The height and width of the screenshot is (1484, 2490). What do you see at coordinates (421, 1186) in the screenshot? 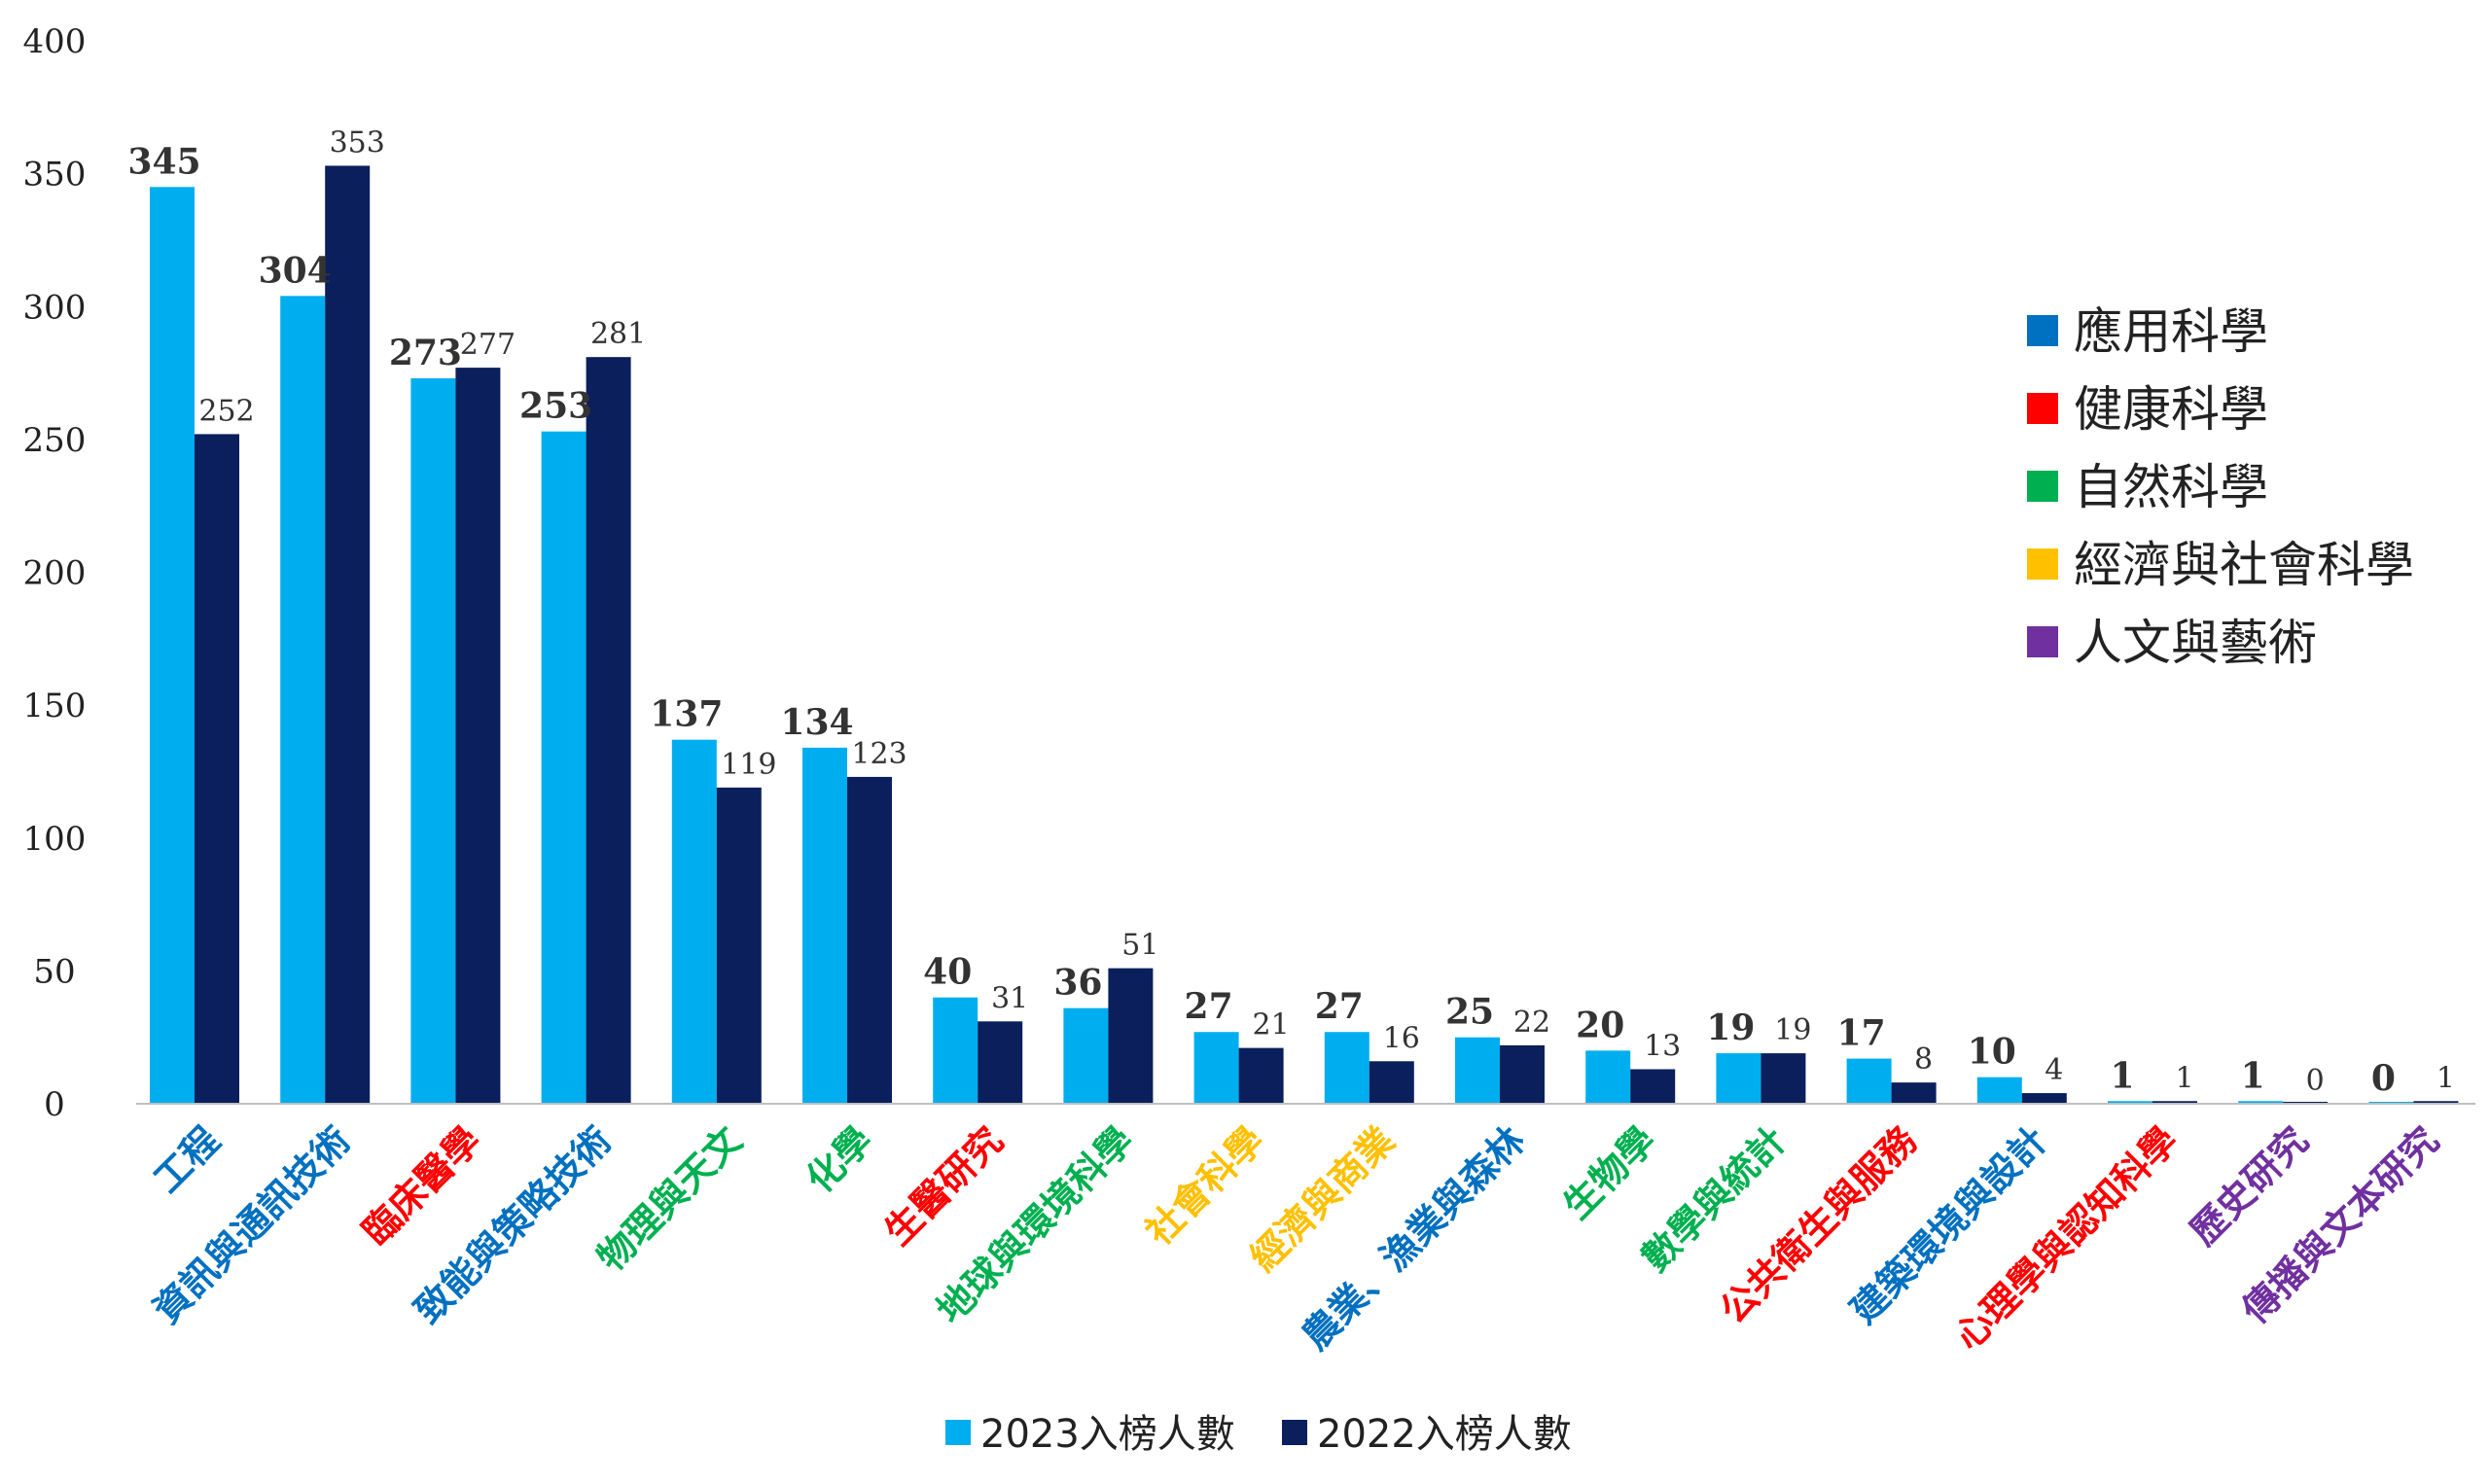
I see `category-label: 臨床醫學` at bounding box center [421, 1186].